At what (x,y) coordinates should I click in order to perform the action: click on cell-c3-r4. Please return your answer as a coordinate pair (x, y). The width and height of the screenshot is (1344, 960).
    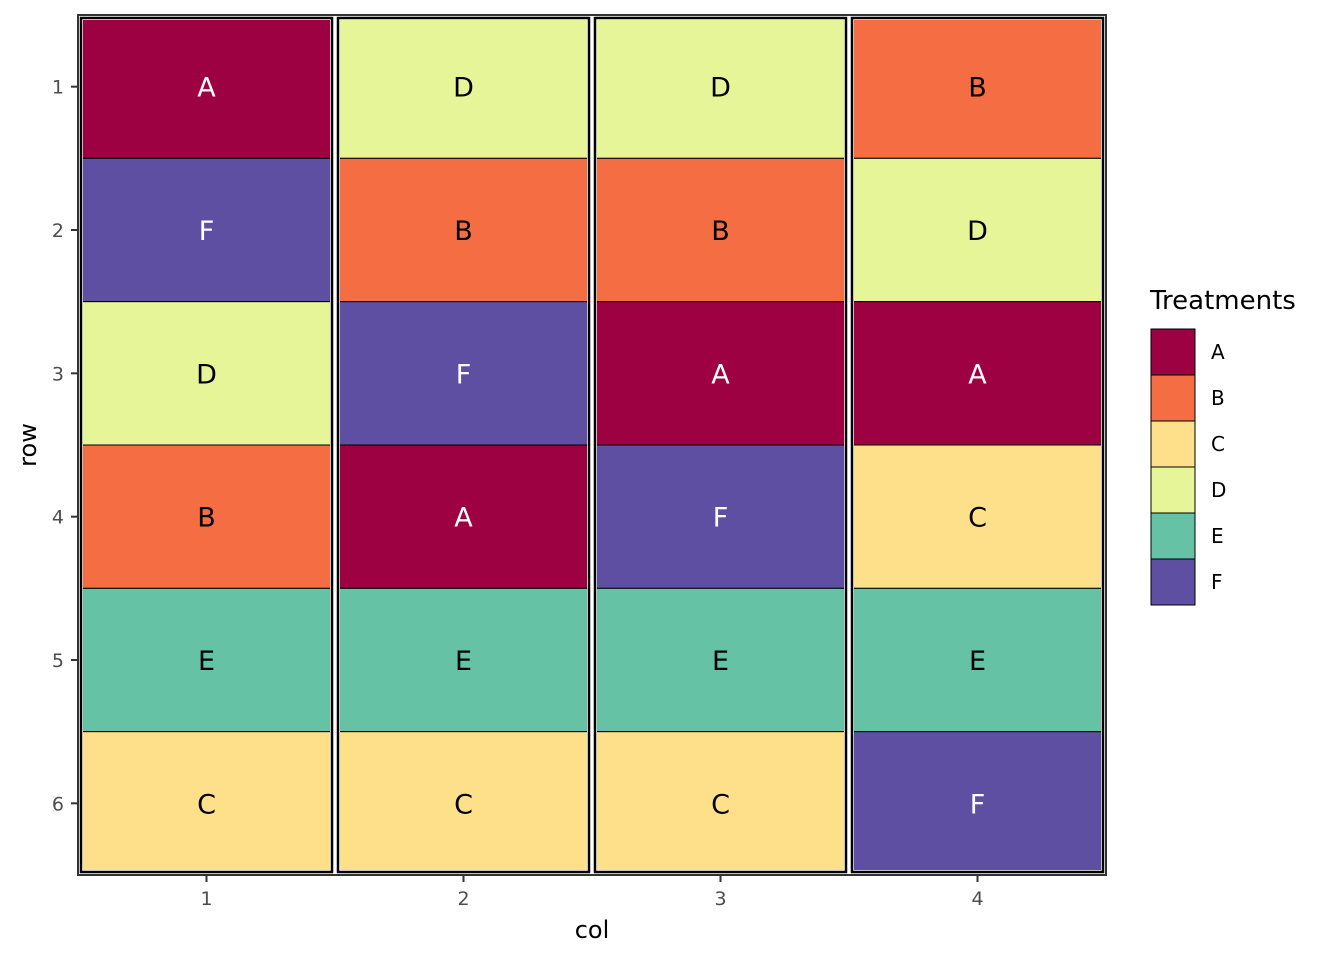
    Looking at the image, I should click on (720, 516).